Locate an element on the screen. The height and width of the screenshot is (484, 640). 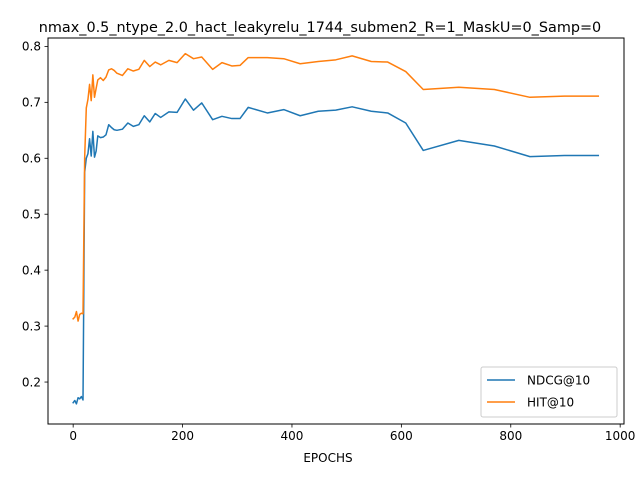
x-tick-label: 600 is located at coordinates (401, 436).